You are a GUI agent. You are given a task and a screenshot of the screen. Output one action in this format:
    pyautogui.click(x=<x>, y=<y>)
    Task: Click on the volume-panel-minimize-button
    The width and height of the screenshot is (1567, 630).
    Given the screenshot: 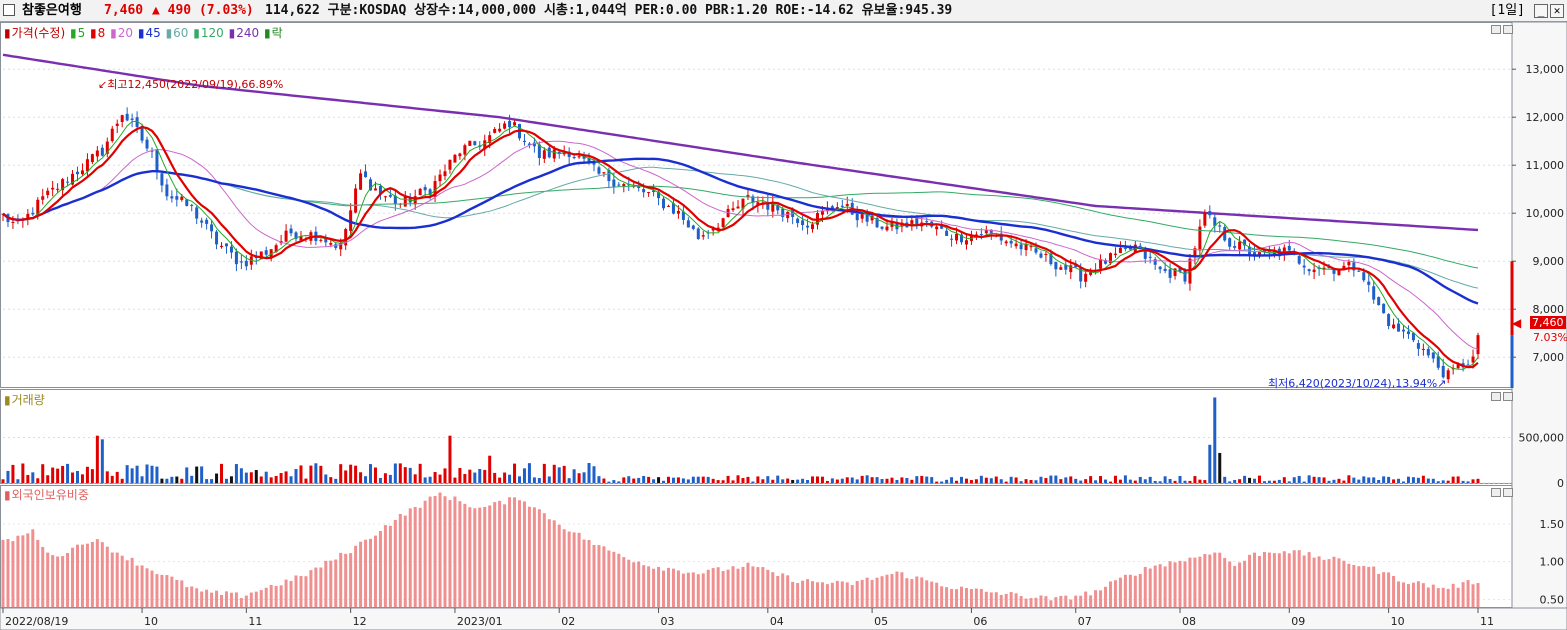 What is the action you would take?
    pyautogui.click(x=1496, y=396)
    